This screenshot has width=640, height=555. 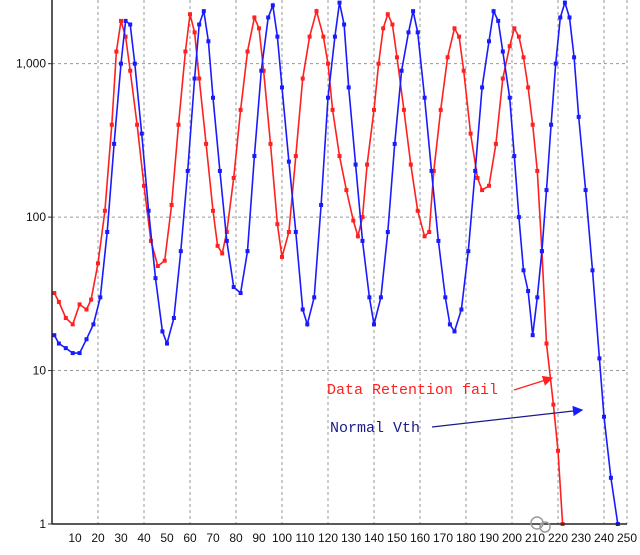 I want to click on x-tick-label: 230, so click(x=581, y=538).